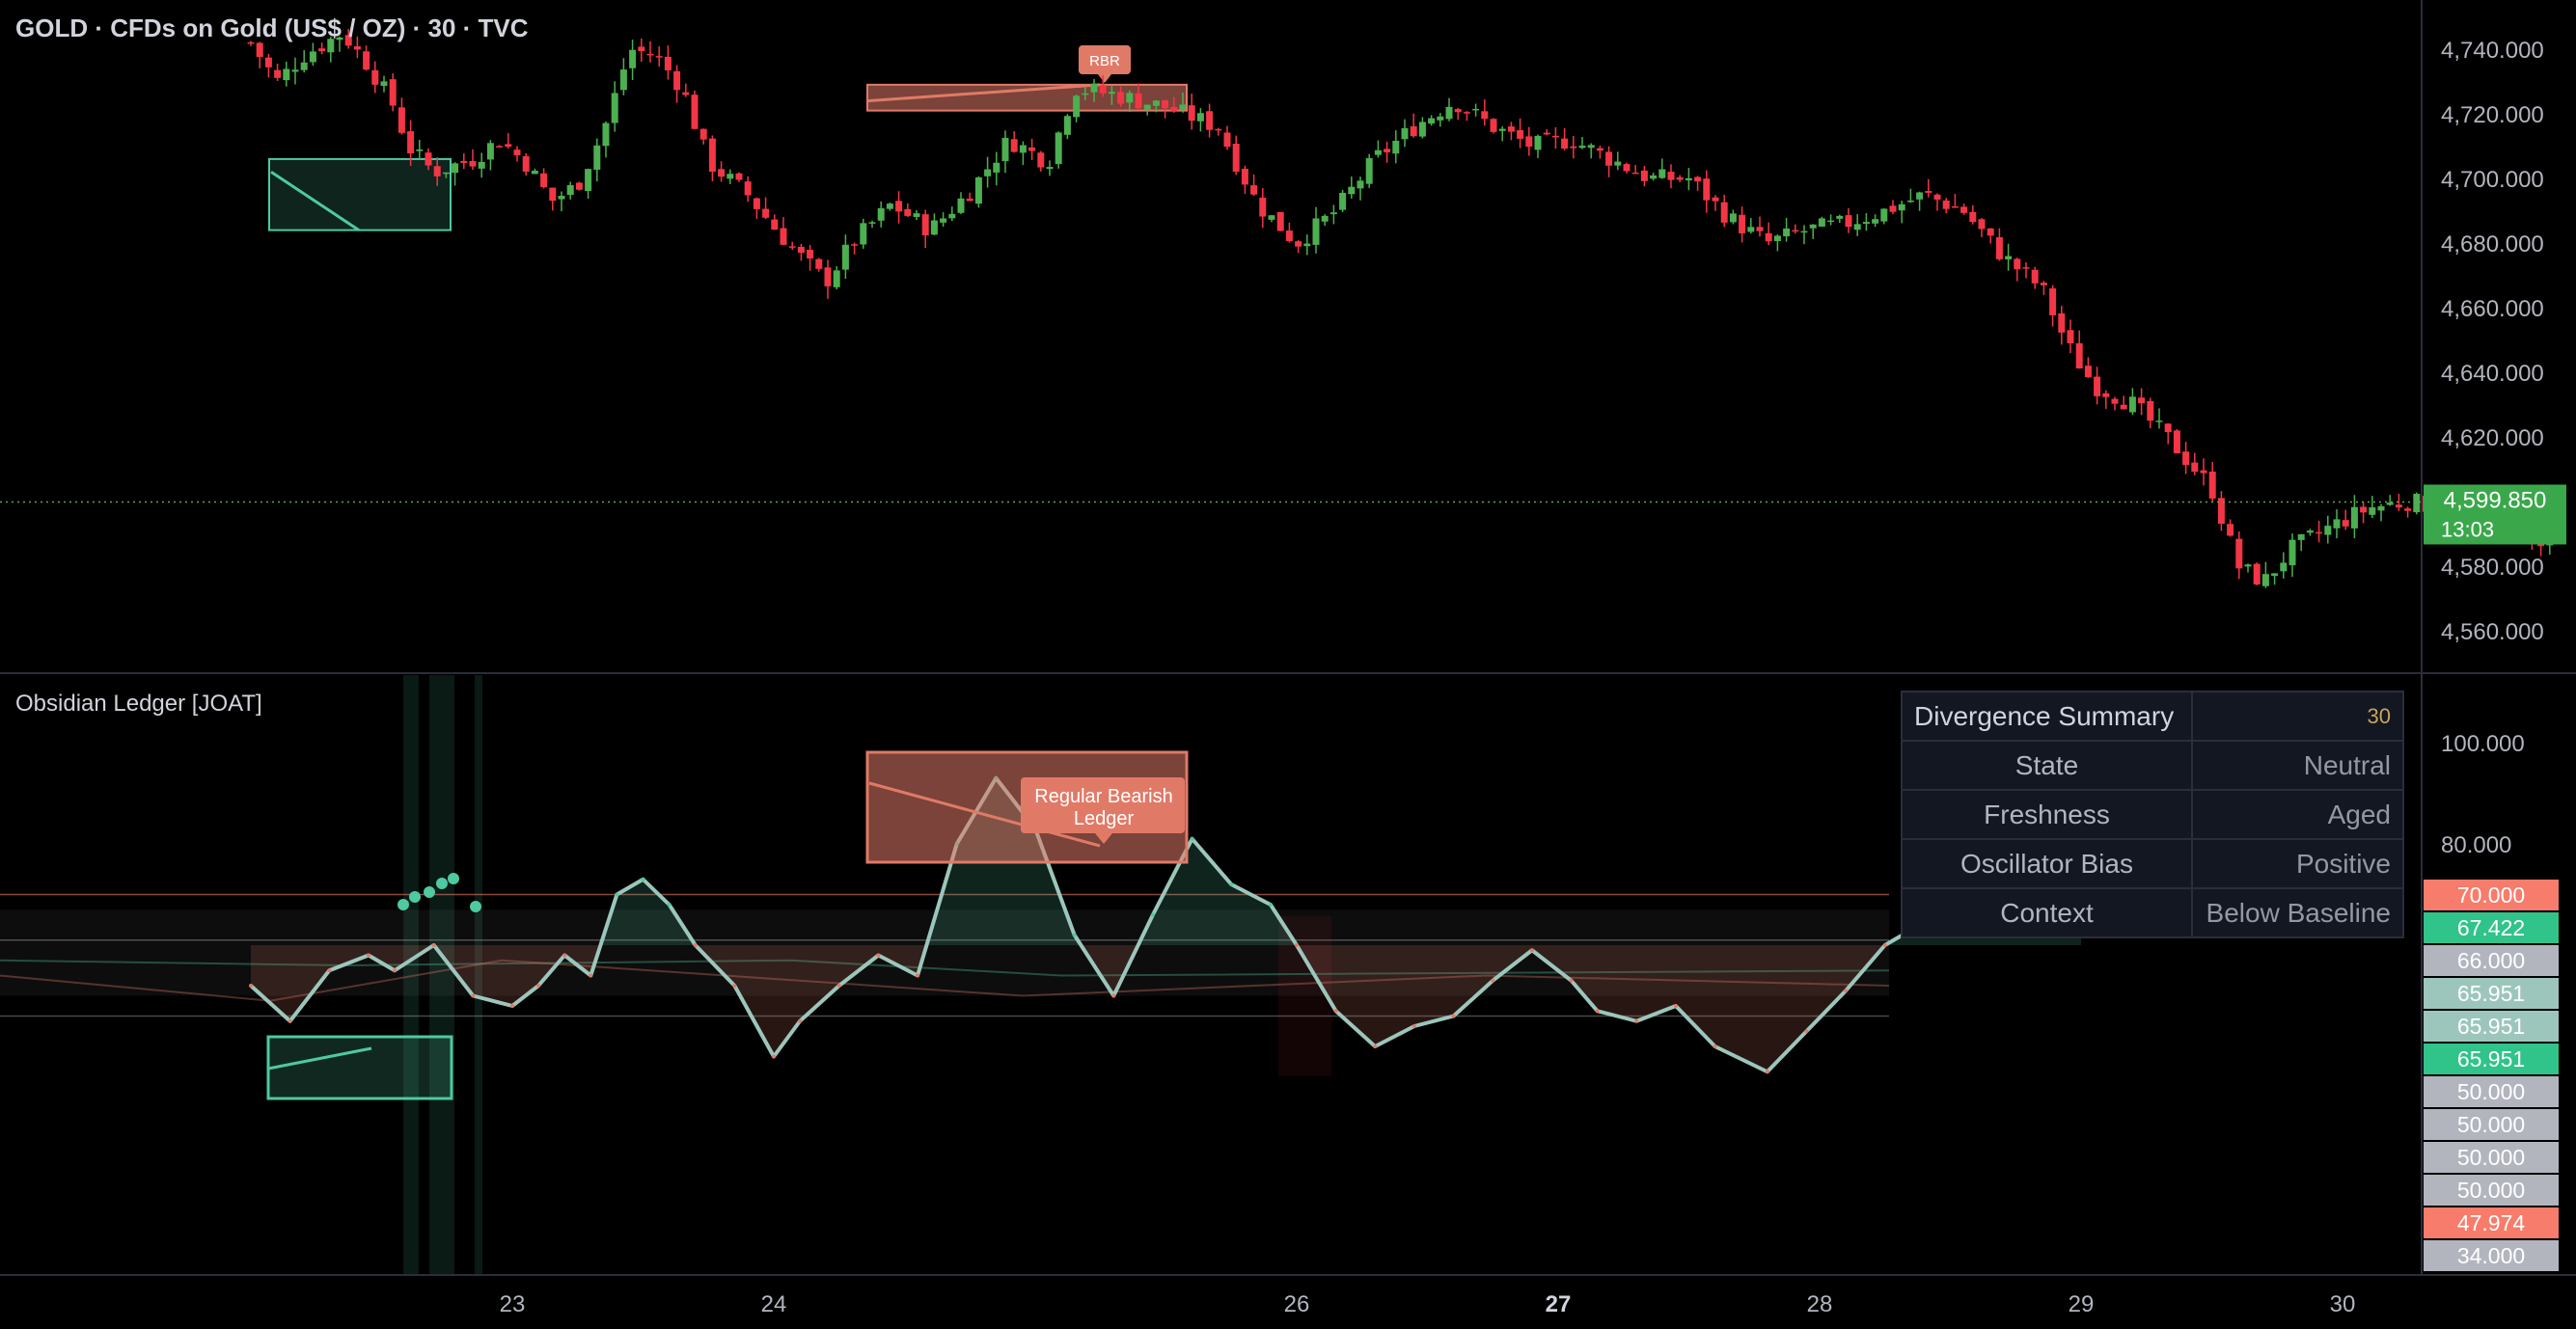 The width and height of the screenshot is (2576, 1329). I want to click on time-tick-label: 30, so click(2343, 1304).